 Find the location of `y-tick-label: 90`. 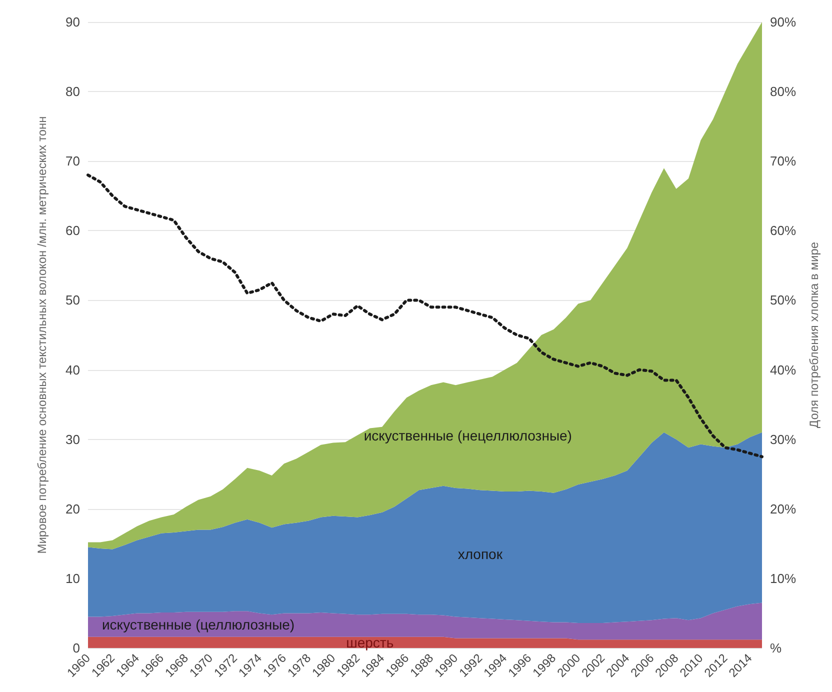

y-tick-label: 90 is located at coordinates (73, 22).